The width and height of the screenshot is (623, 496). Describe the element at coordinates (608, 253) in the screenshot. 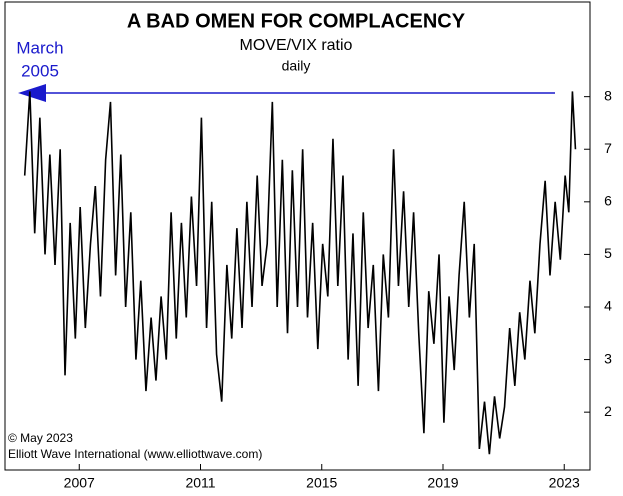

I see `y-tick-label: 5` at that location.